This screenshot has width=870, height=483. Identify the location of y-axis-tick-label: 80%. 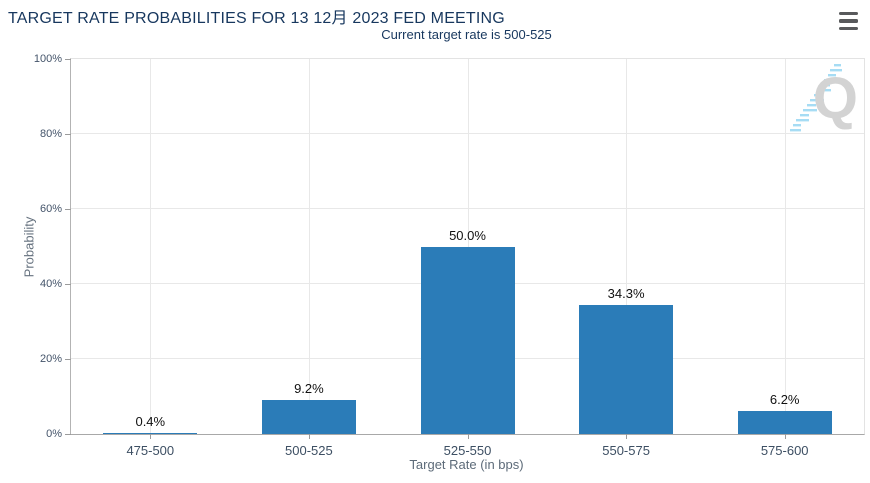
(50, 134).